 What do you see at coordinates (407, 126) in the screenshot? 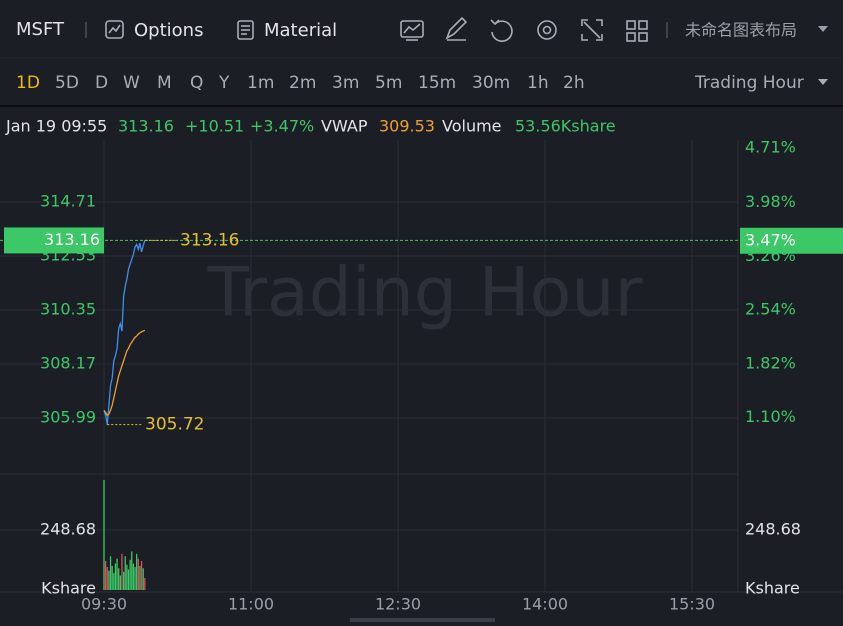
I see `vwap-value: 309.53` at bounding box center [407, 126].